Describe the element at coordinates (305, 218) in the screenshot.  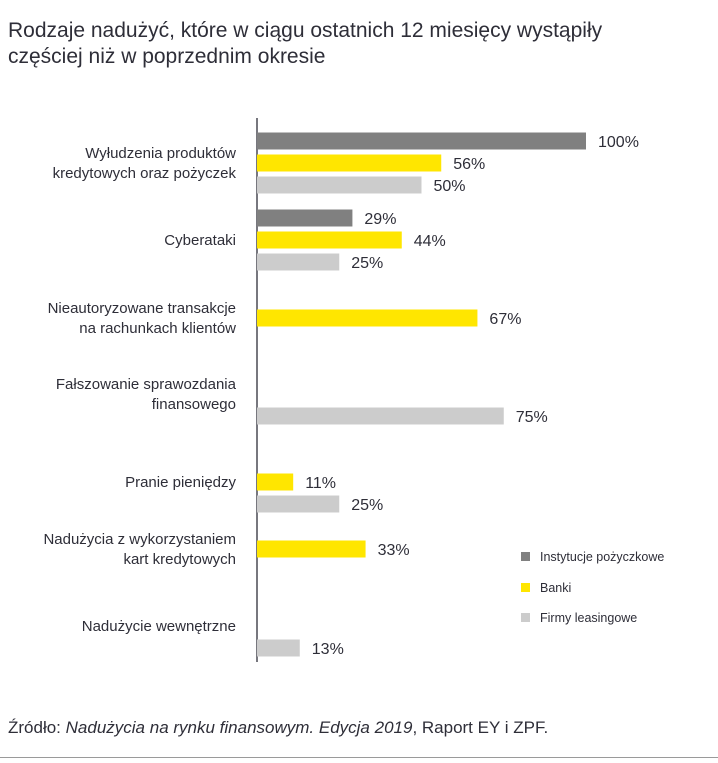
I see `bar-cyberataki-instytucje` at that location.